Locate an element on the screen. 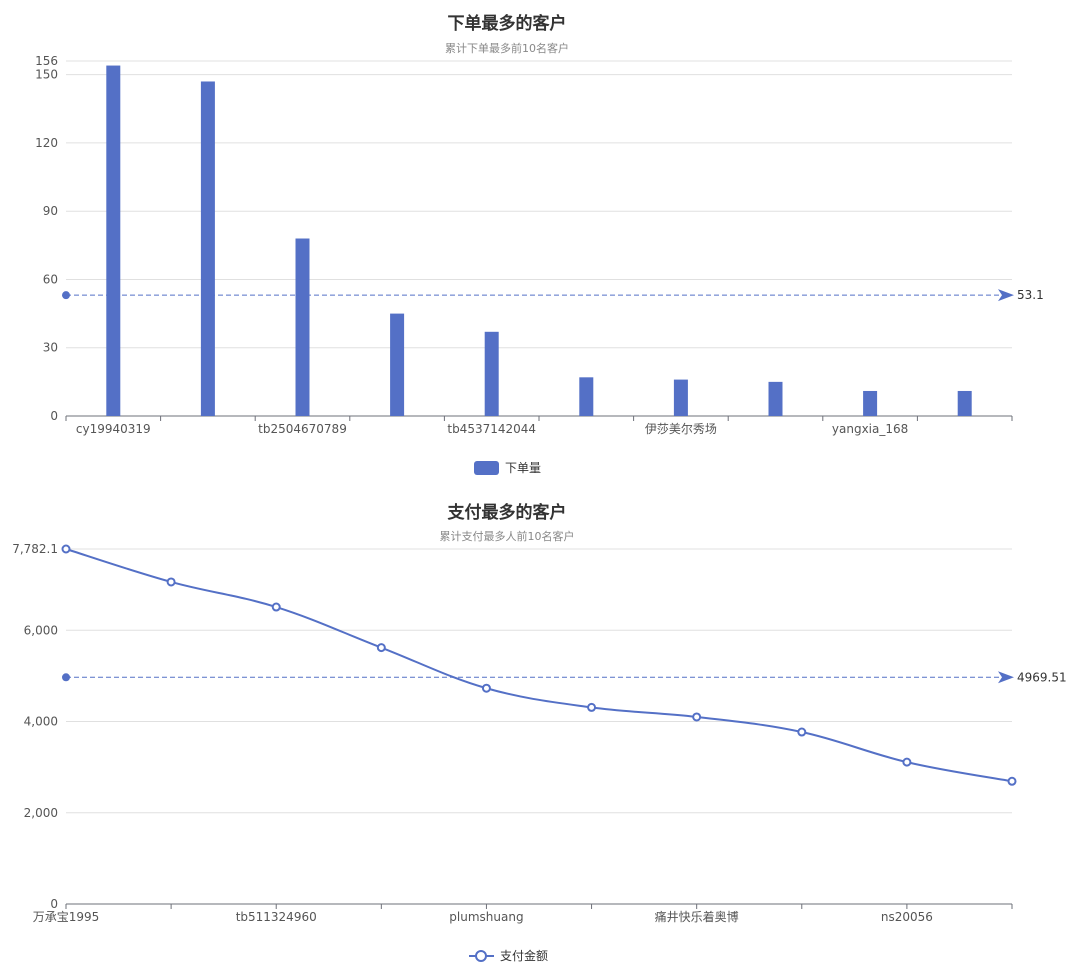 Image resolution: width=1071 pixels, height=972 pixels. chart2-y-tick-label: 7,782.1 is located at coordinates (35, 549).